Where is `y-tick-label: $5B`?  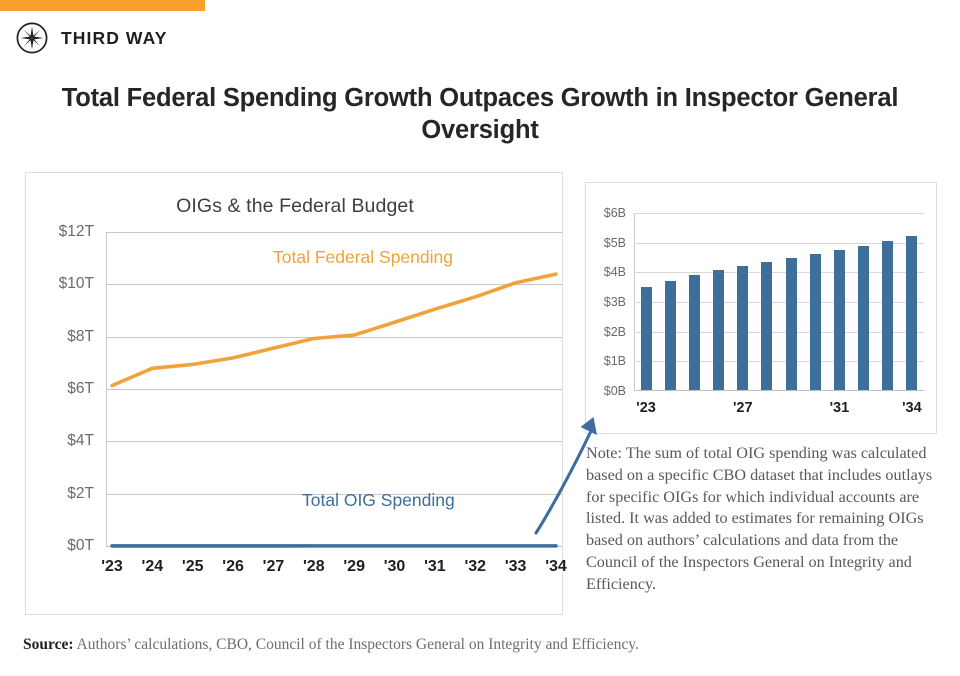 y-tick-label: $5B is located at coordinates (614, 242).